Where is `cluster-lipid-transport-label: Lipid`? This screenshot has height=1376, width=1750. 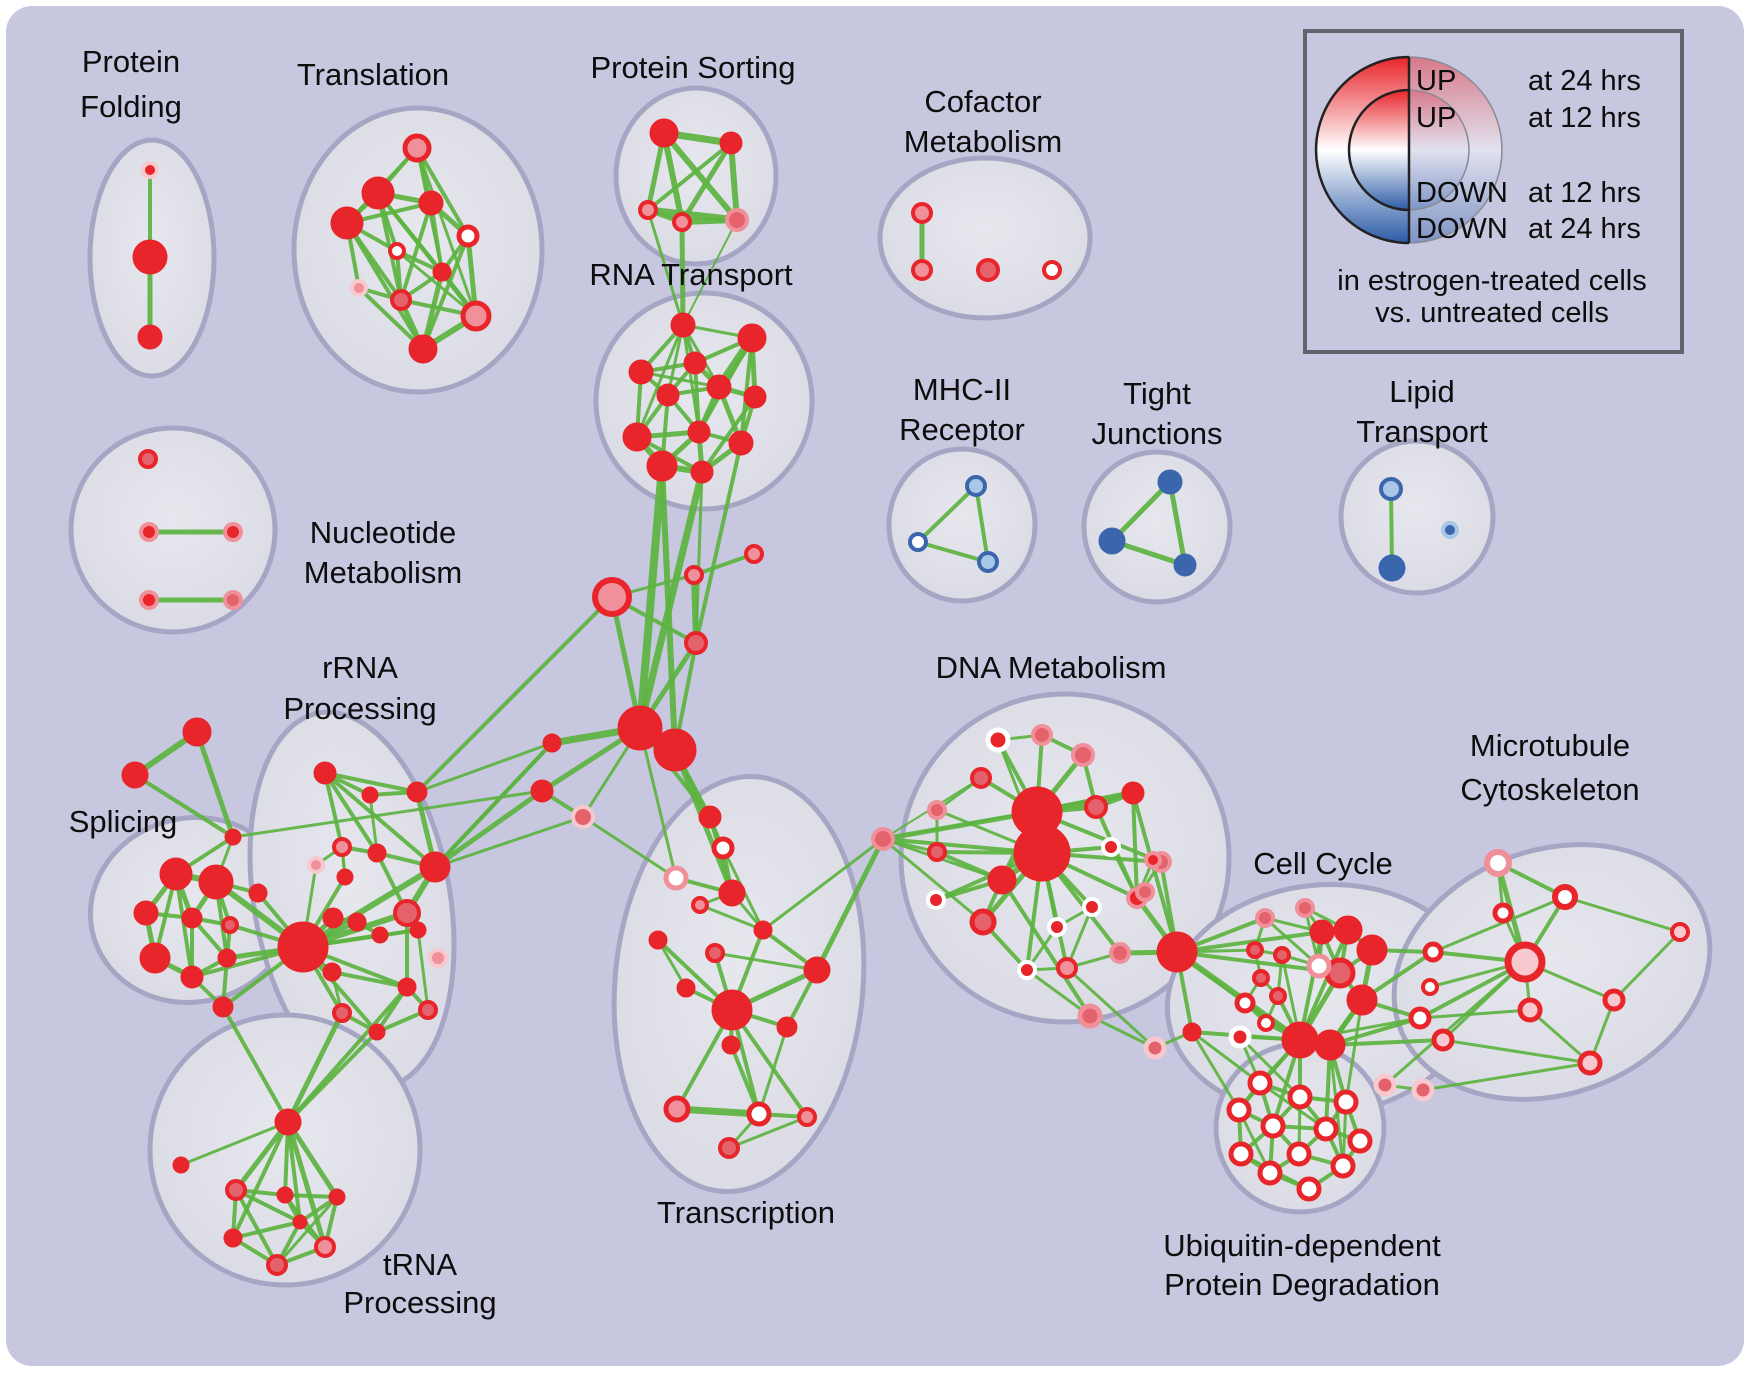
cluster-lipid-transport-label: Lipid is located at coordinates (1422, 391).